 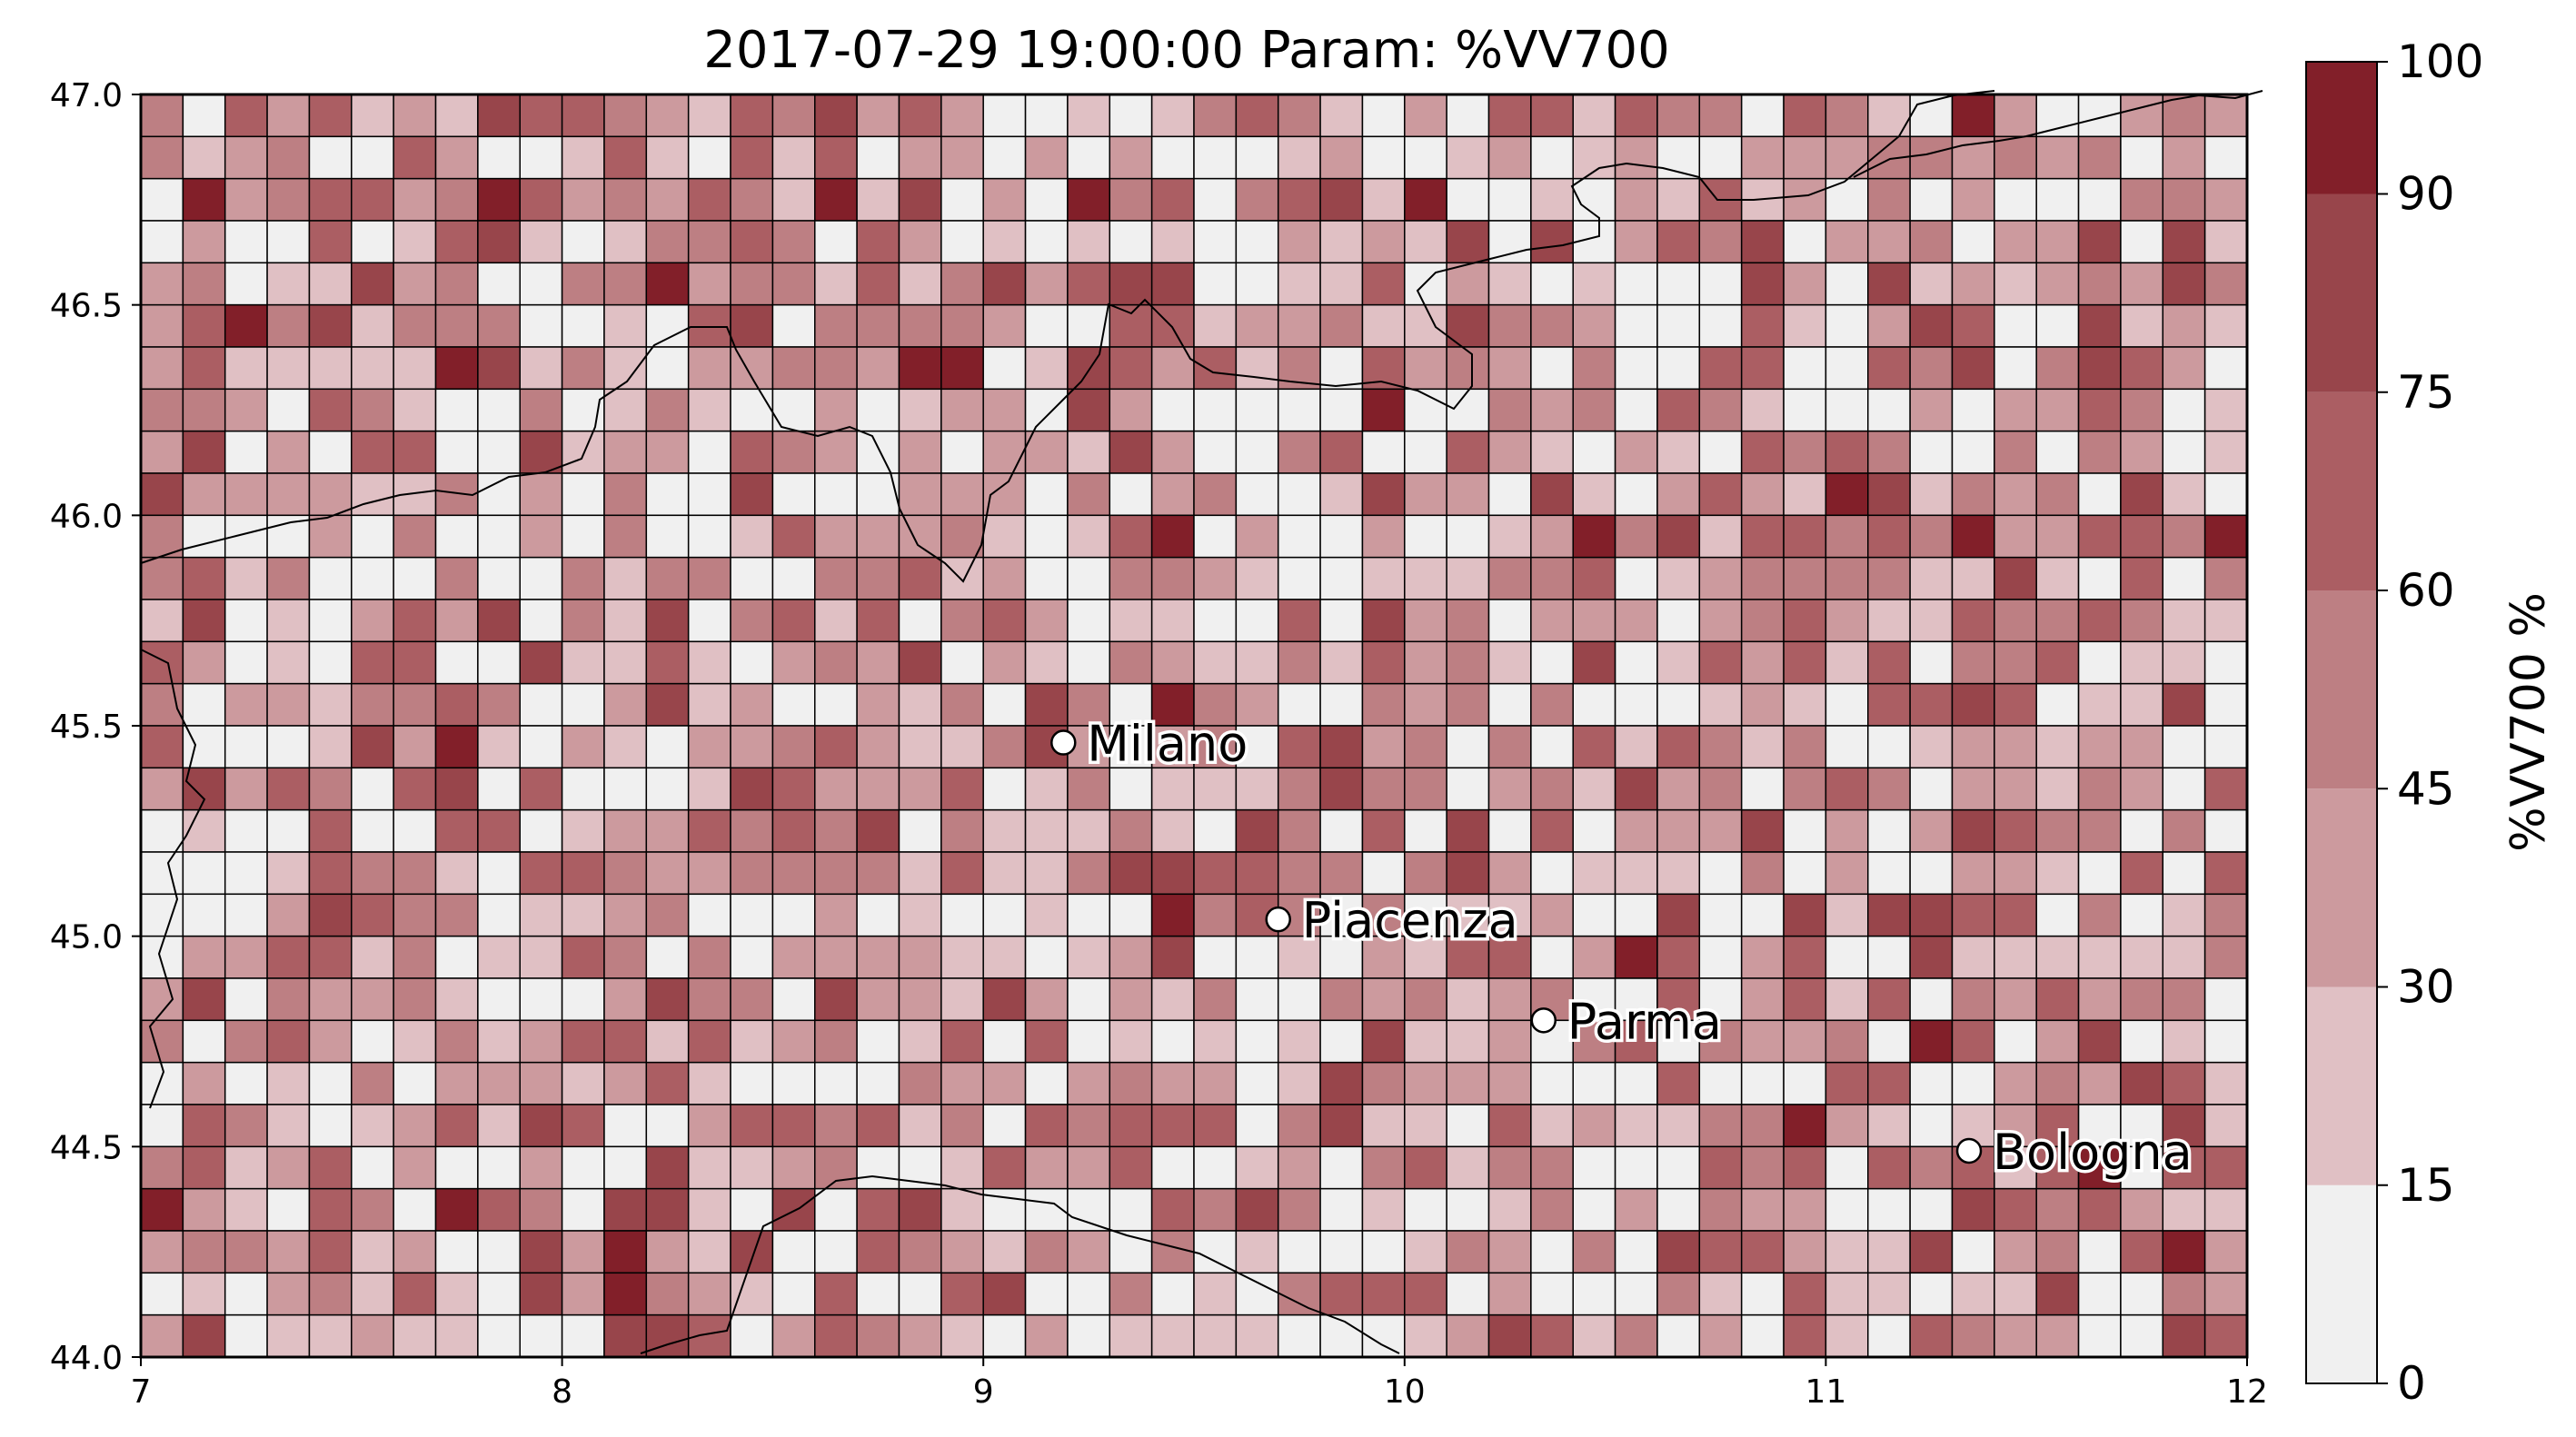 What do you see at coordinates (1543, 1020) in the screenshot?
I see `city-marker` at bounding box center [1543, 1020].